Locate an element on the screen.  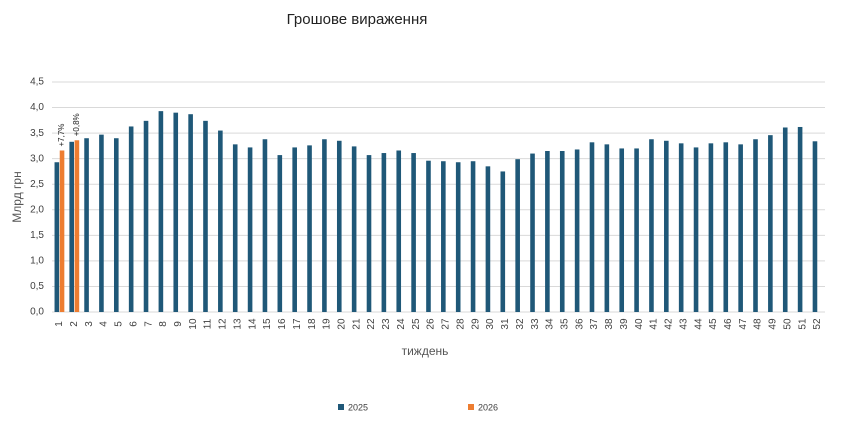
y-tick-label: 3,0 is located at coordinates (37, 158).